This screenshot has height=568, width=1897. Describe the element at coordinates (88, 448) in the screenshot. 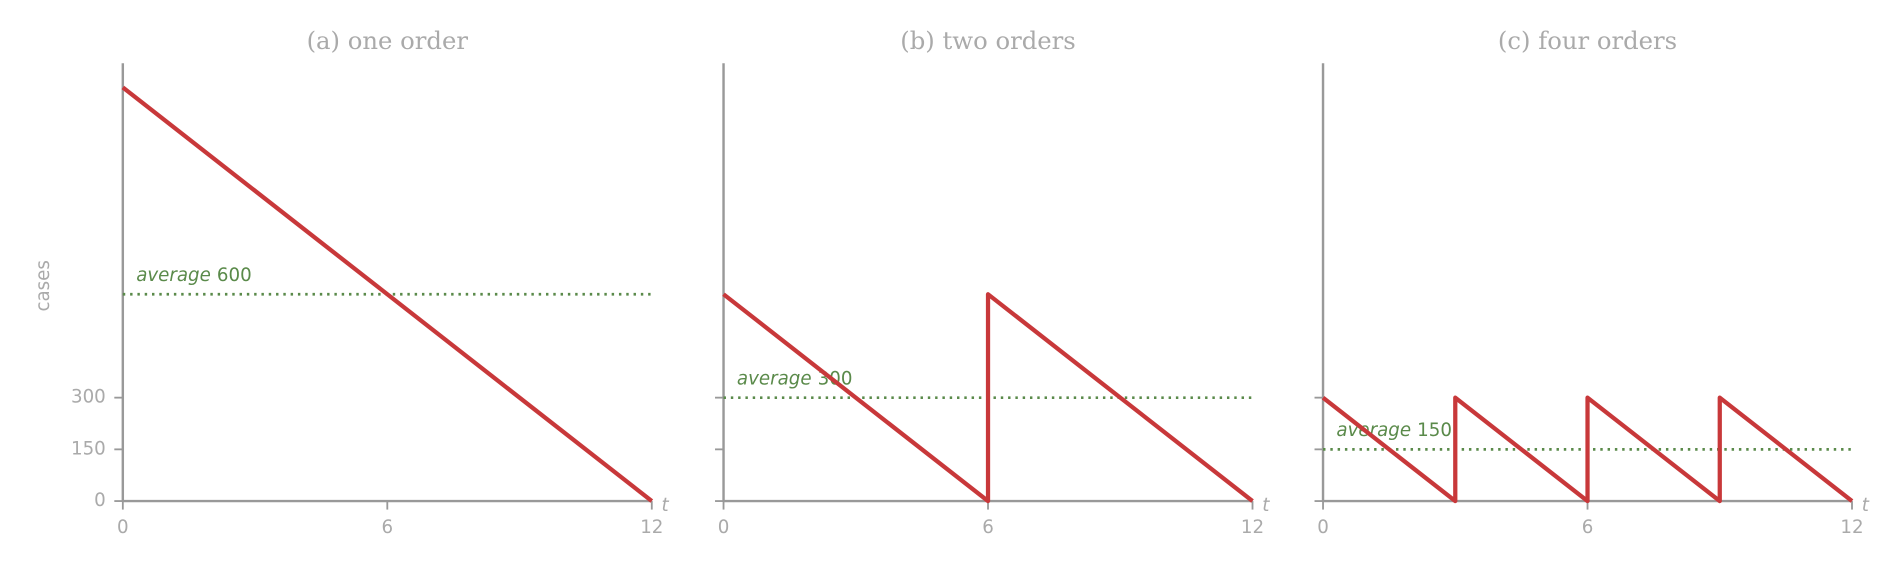

I see `y-tick-label: 150` at that location.